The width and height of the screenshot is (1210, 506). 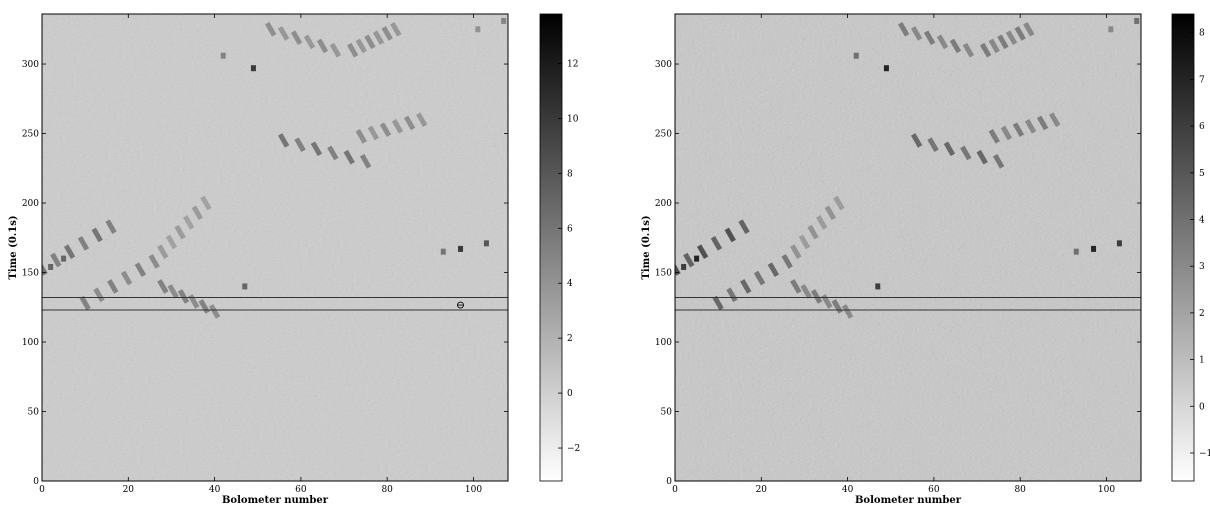 I want to click on colorbar: −2 0 2 4 6 8 10 12, so click(x=559, y=247).